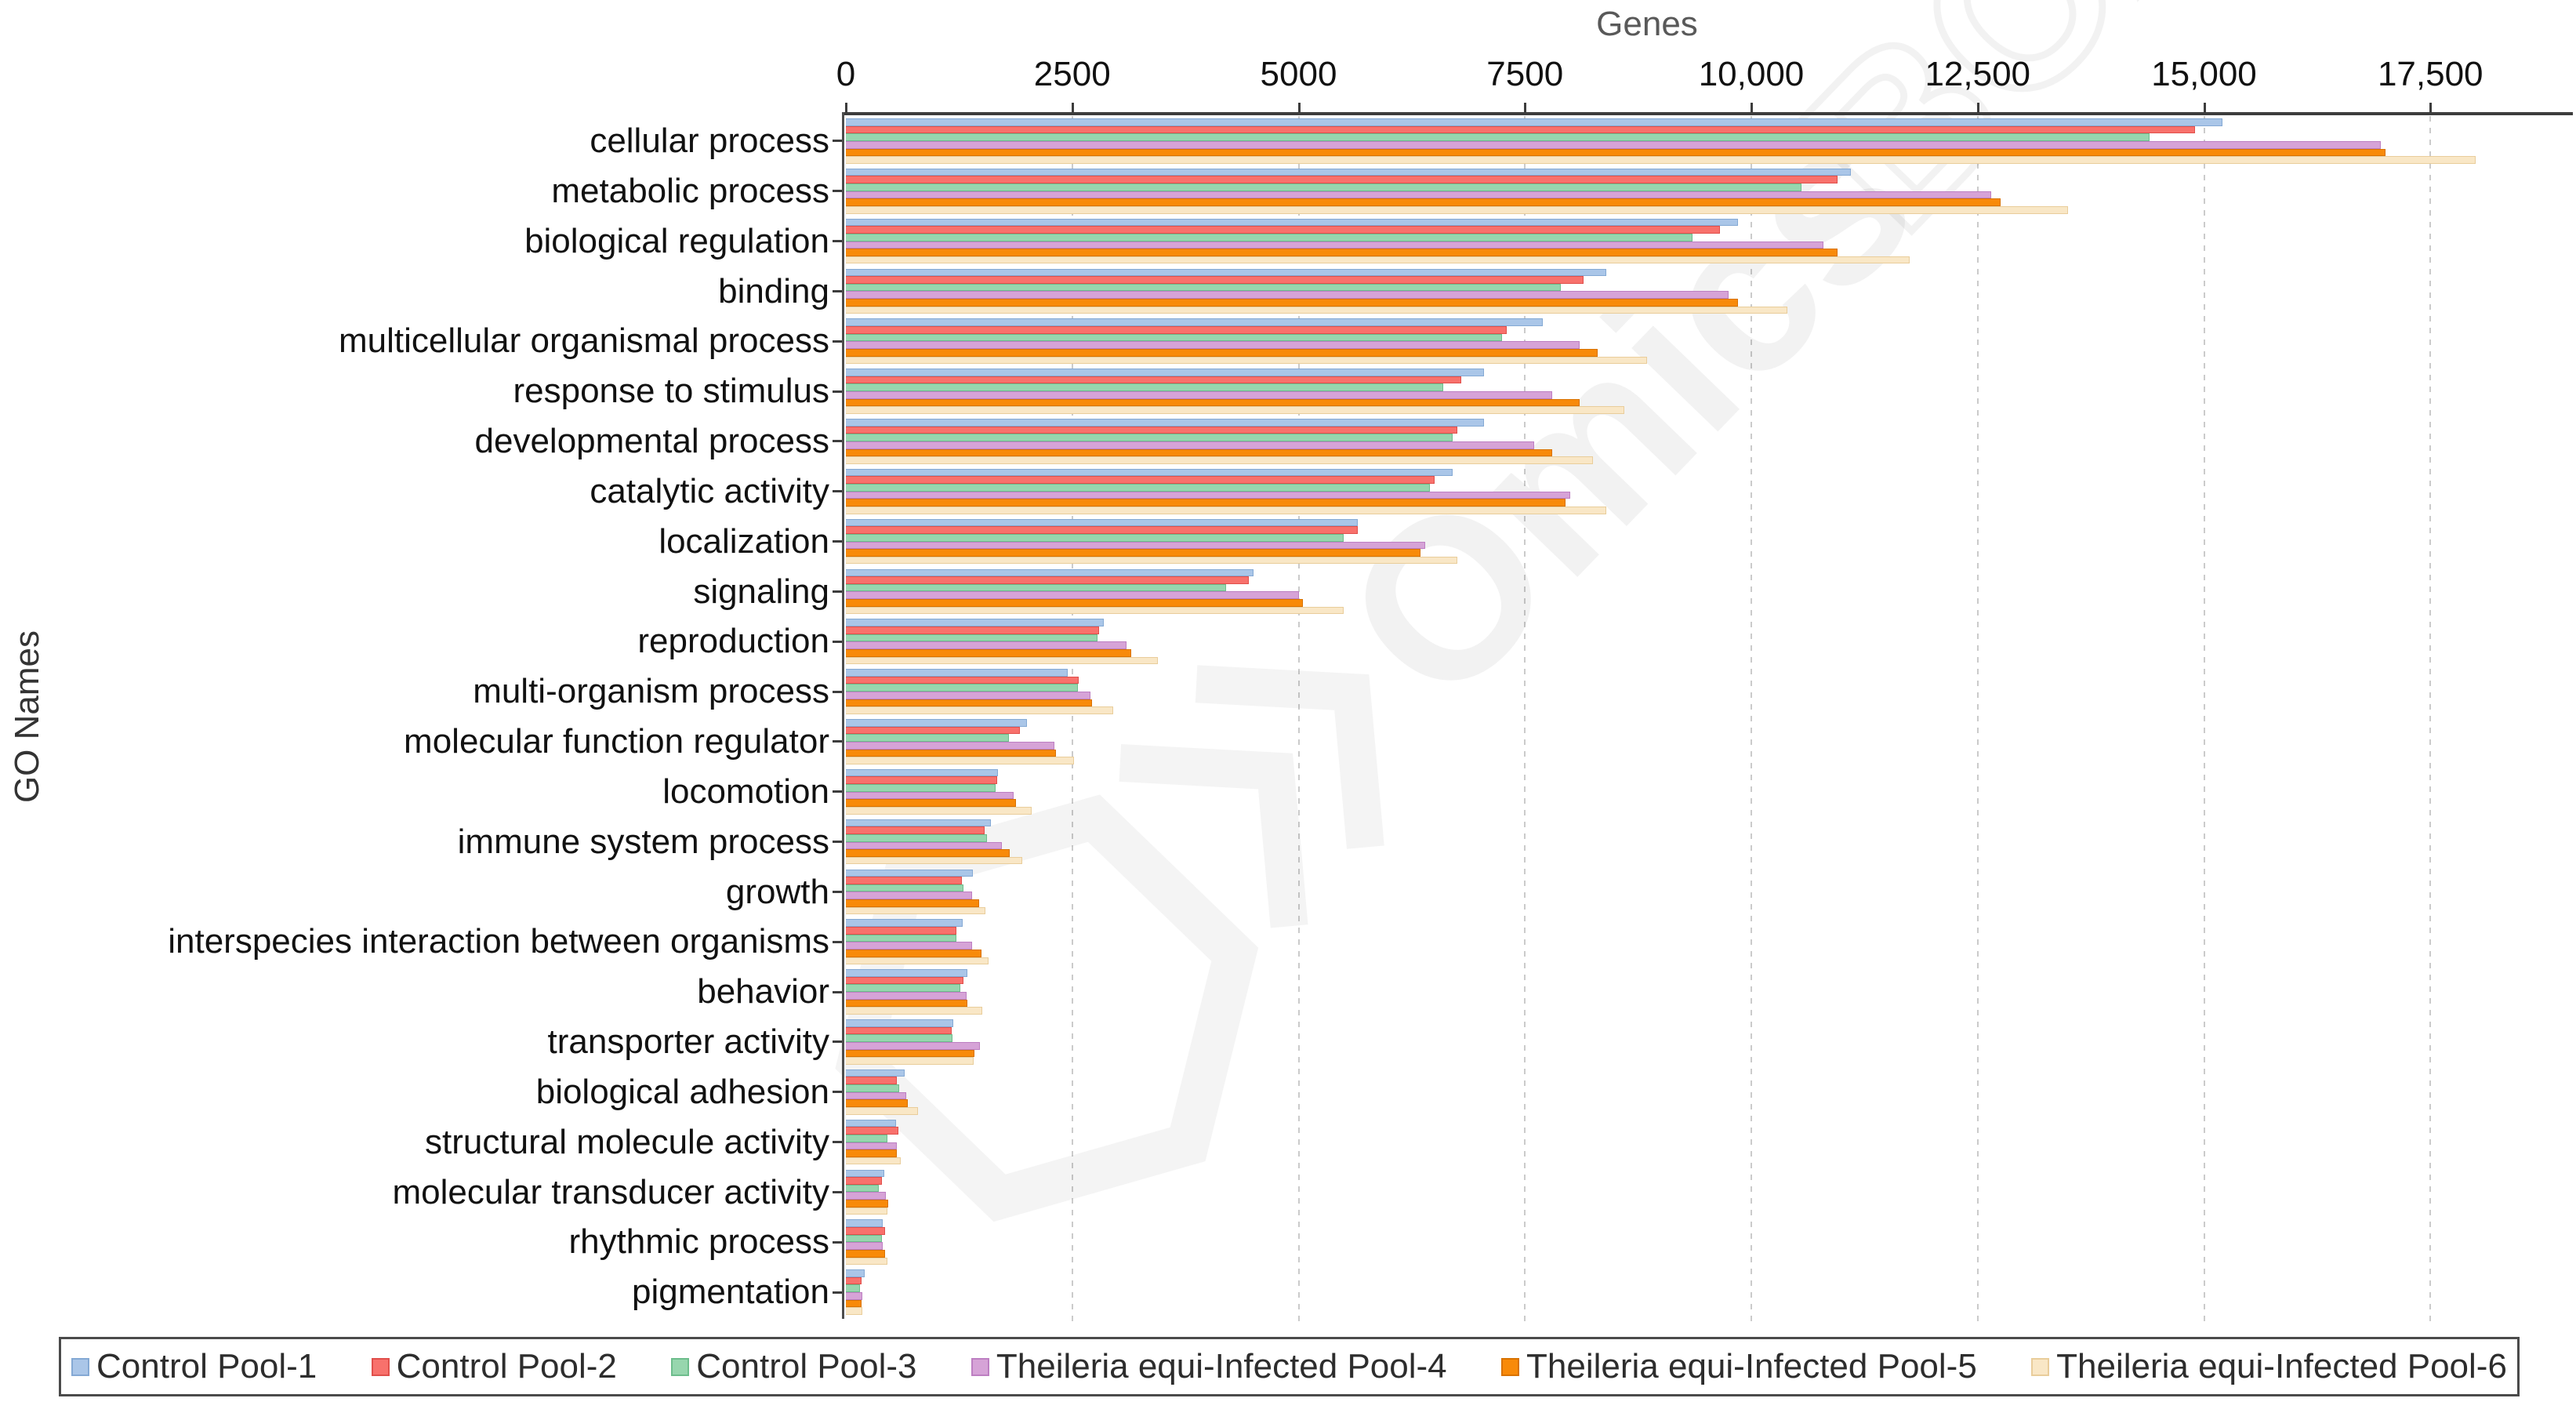  I want to click on legend-label: Theileria equi-Infected Pool-4, so click(1222, 1366).